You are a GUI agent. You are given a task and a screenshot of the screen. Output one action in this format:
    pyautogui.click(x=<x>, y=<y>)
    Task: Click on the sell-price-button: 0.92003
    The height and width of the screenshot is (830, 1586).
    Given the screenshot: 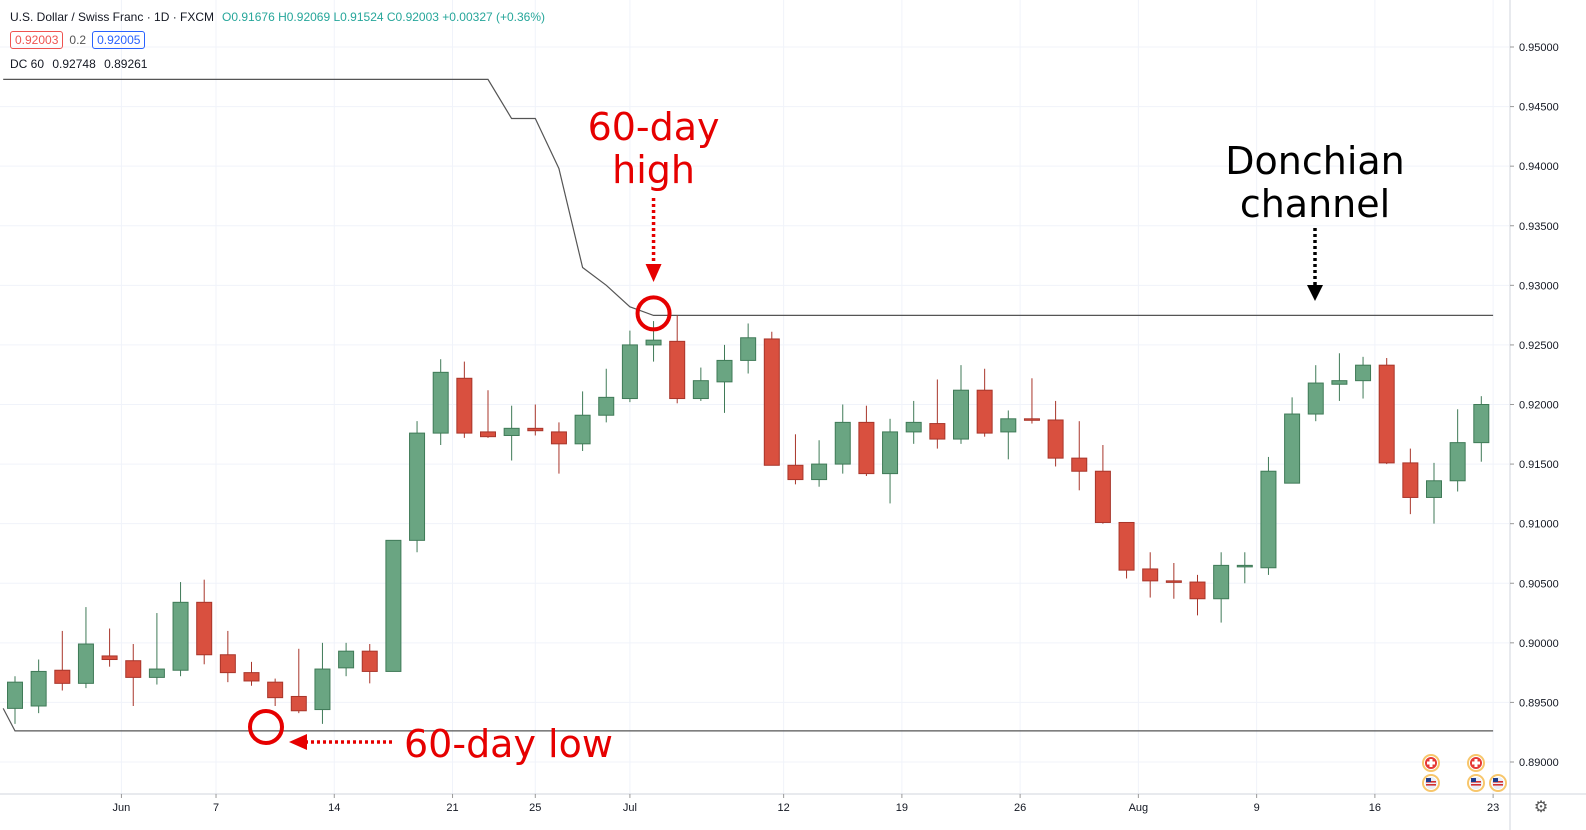 What is the action you would take?
    pyautogui.click(x=37, y=40)
    